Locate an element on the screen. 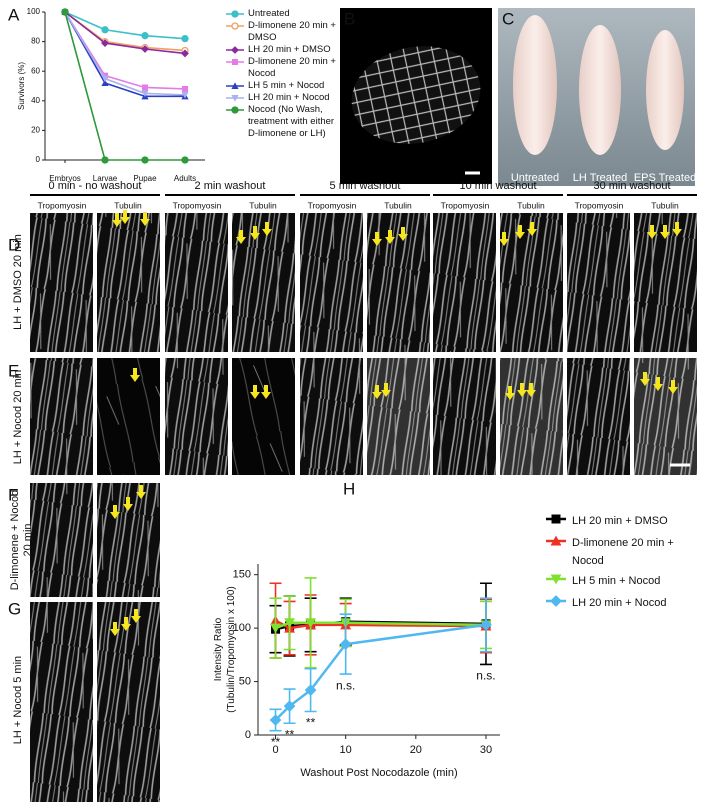  larva-label: EPS Treated is located at coordinates (665, 178).